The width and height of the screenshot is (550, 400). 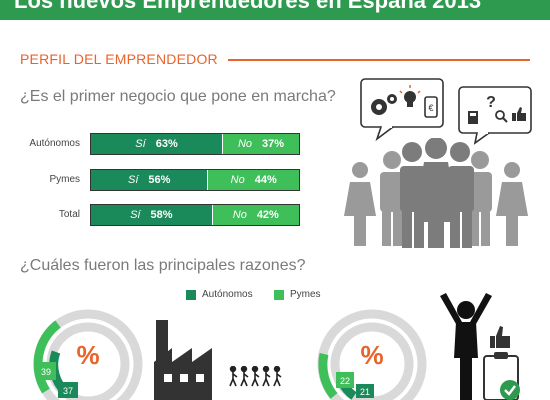 I want to click on row-label: Total, so click(x=69, y=214).